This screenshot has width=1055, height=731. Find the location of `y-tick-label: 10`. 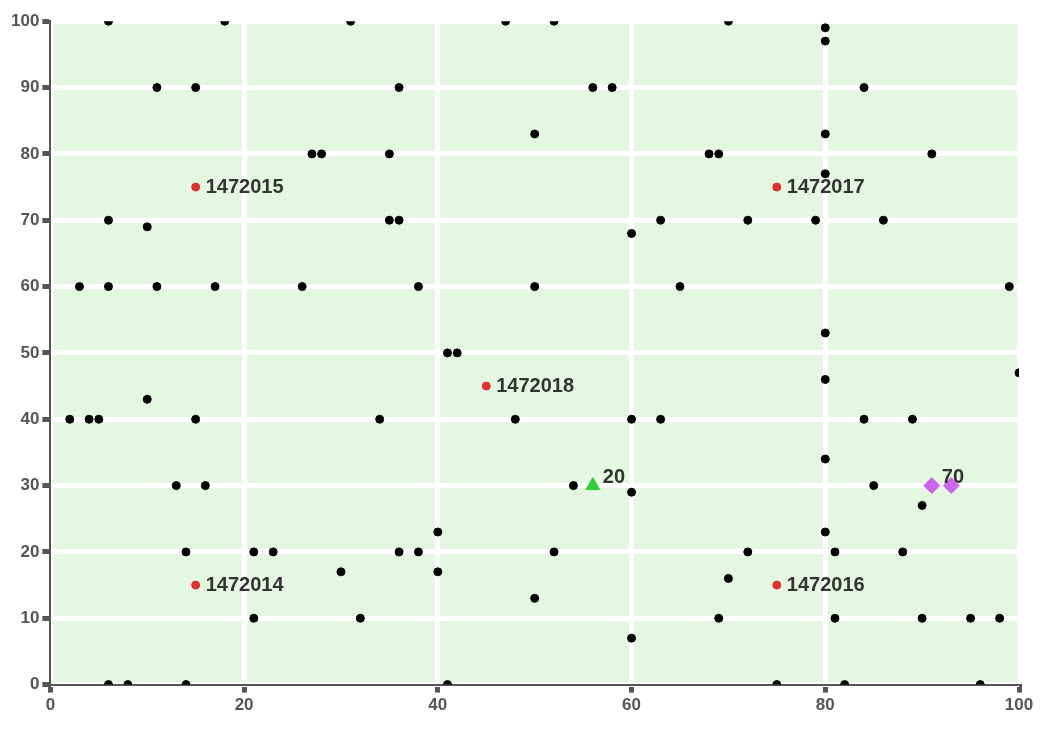

y-tick-label: 10 is located at coordinates (30, 617).